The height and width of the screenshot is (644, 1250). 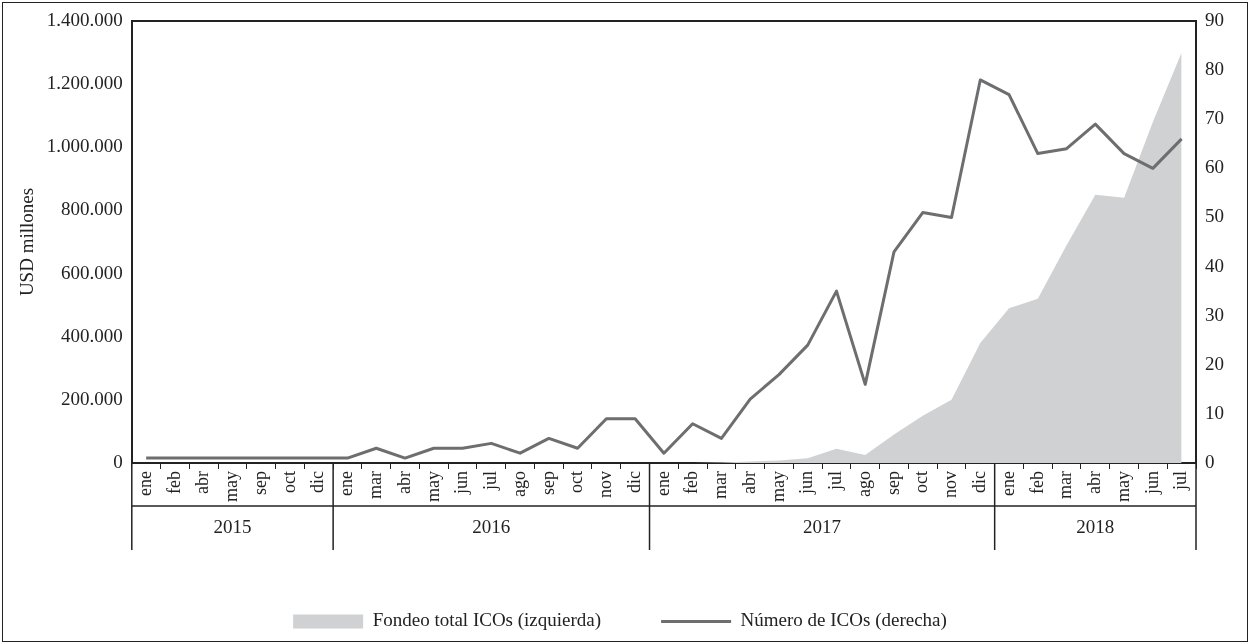 I want to click on y2-tick-label: 40, so click(x=1214, y=265).